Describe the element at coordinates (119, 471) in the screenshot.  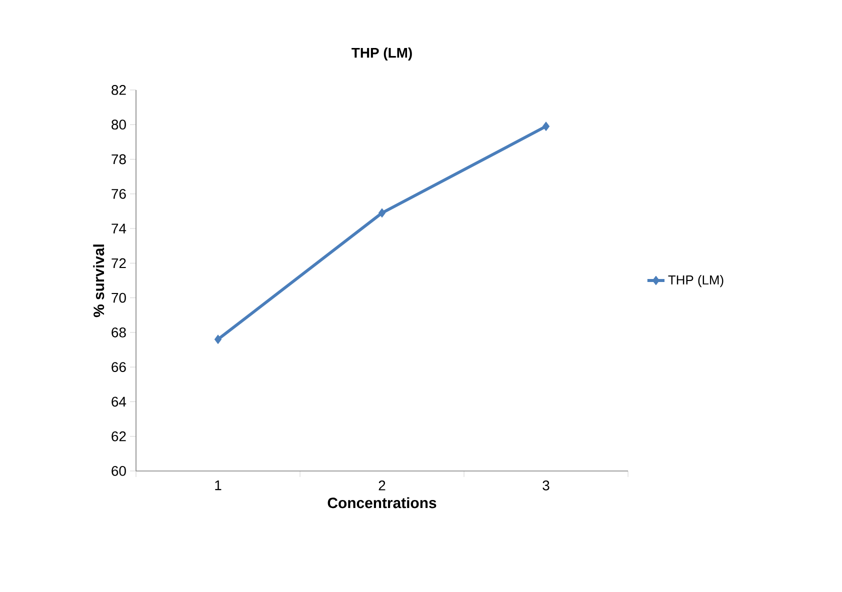
I see `y-tick-label: 60` at that location.